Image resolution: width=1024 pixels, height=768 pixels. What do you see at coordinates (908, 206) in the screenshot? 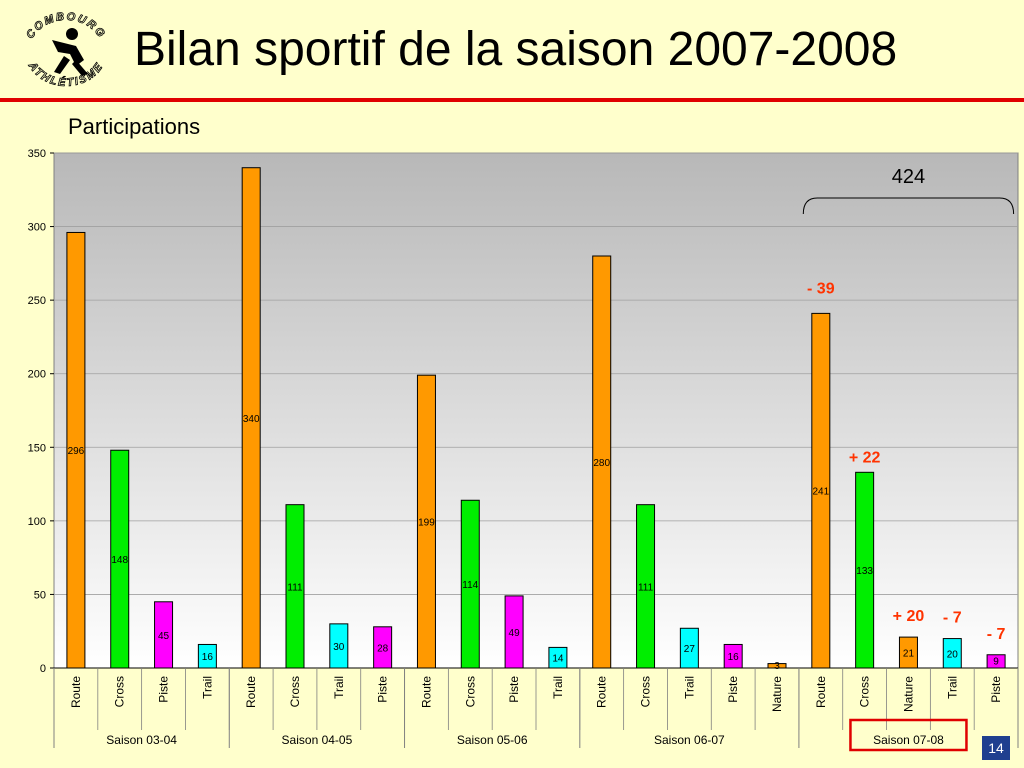
I see `bracket` at bounding box center [908, 206].